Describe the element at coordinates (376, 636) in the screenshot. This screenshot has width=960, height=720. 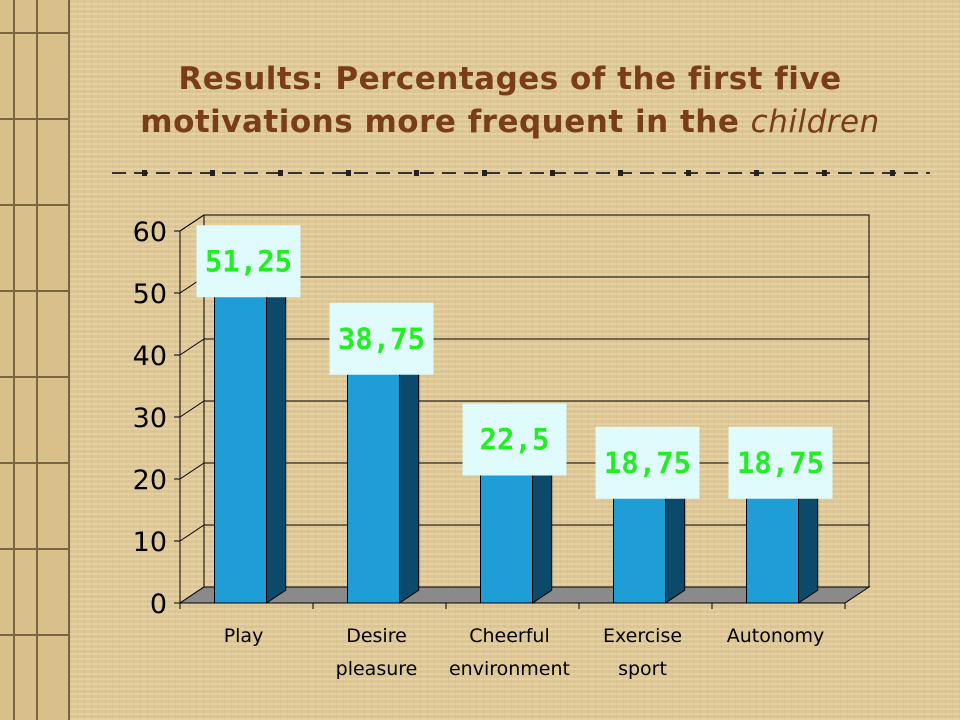
I see `category-label: Desire` at that location.